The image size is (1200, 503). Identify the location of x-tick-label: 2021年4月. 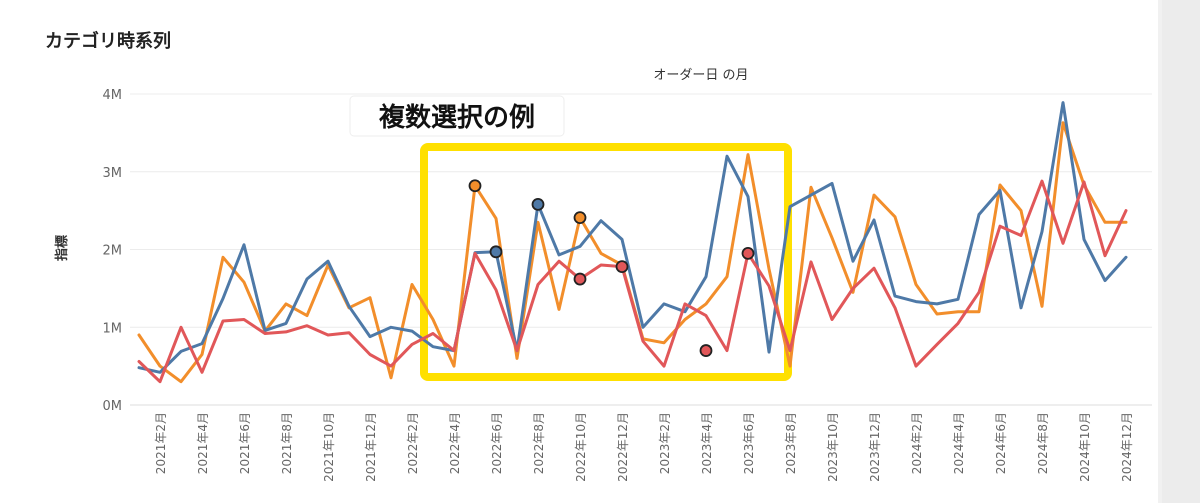
(203, 443).